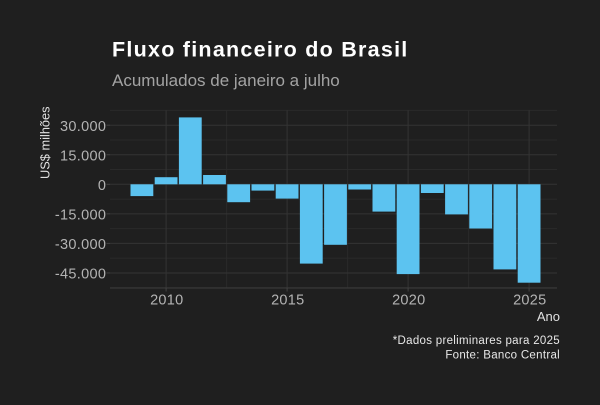 The height and width of the screenshot is (405, 600). Describe the element at coordinates (45, 142) in the screenshot. I see `svg-text: US$ milhões` at that location.